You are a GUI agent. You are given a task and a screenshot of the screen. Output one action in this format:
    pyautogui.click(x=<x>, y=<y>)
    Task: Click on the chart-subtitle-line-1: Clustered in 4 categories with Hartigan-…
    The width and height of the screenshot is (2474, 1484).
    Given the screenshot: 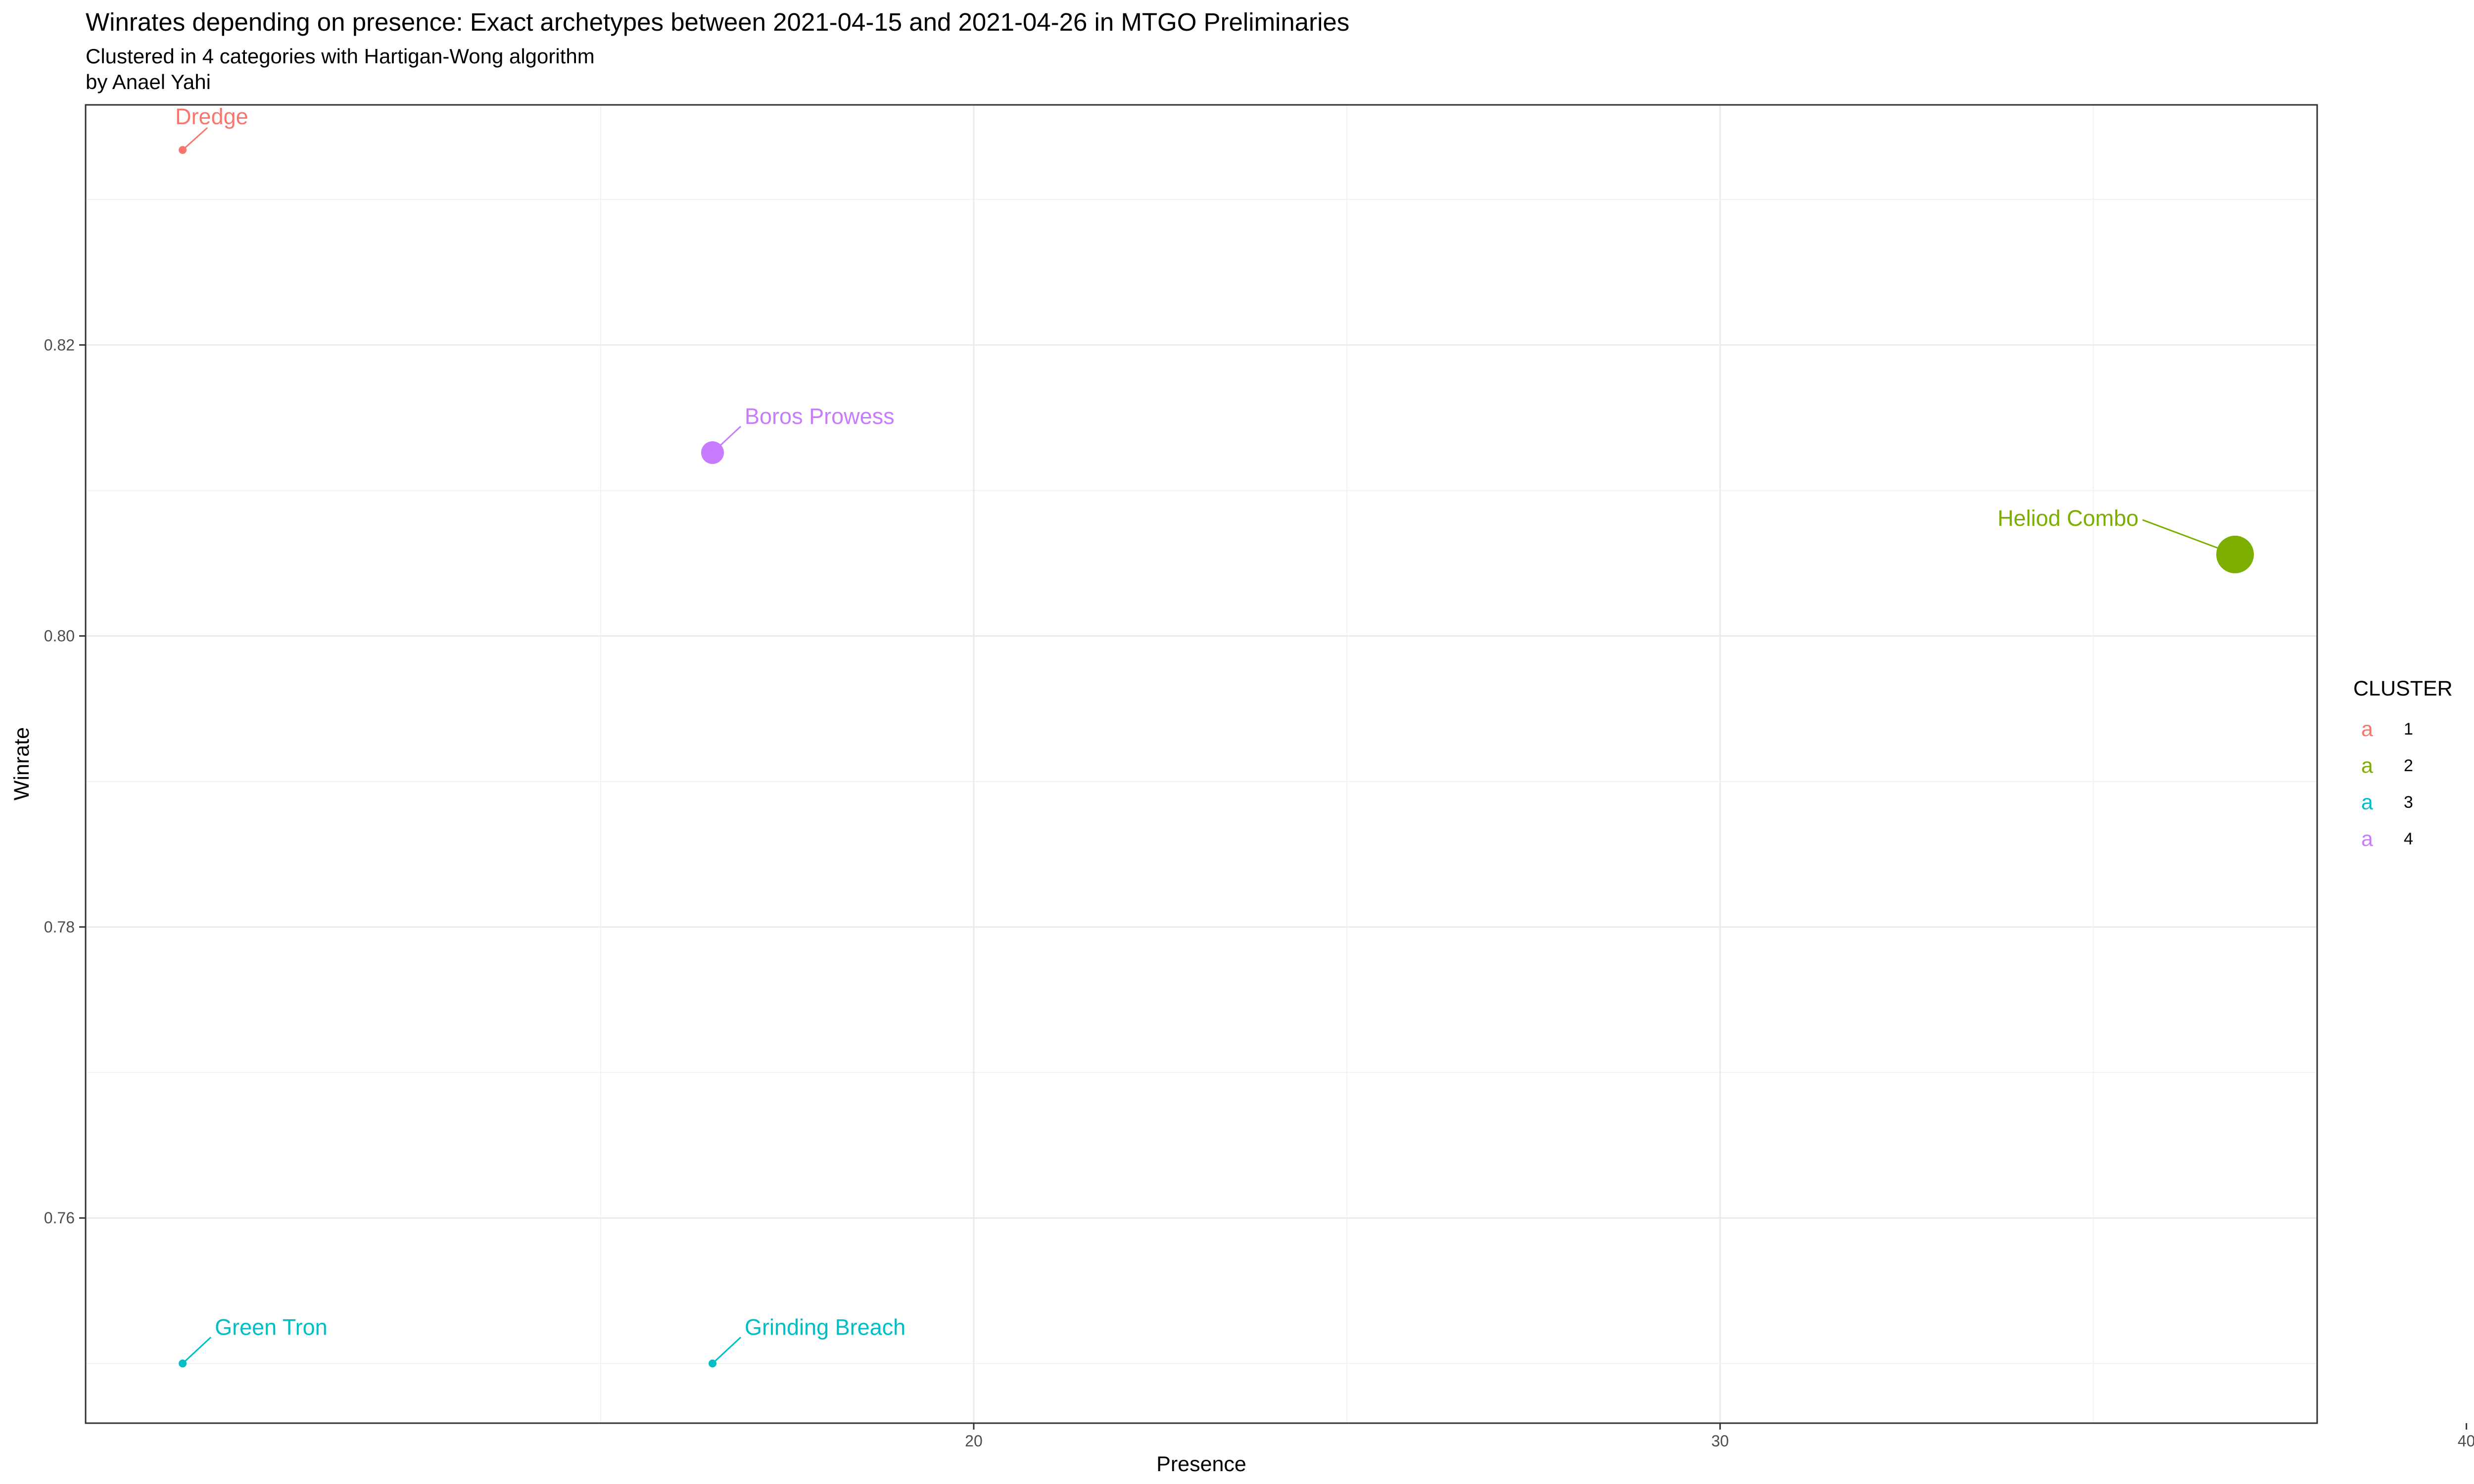 What is the action you would take?
    pyautogui.click(x=340, y=56)
    